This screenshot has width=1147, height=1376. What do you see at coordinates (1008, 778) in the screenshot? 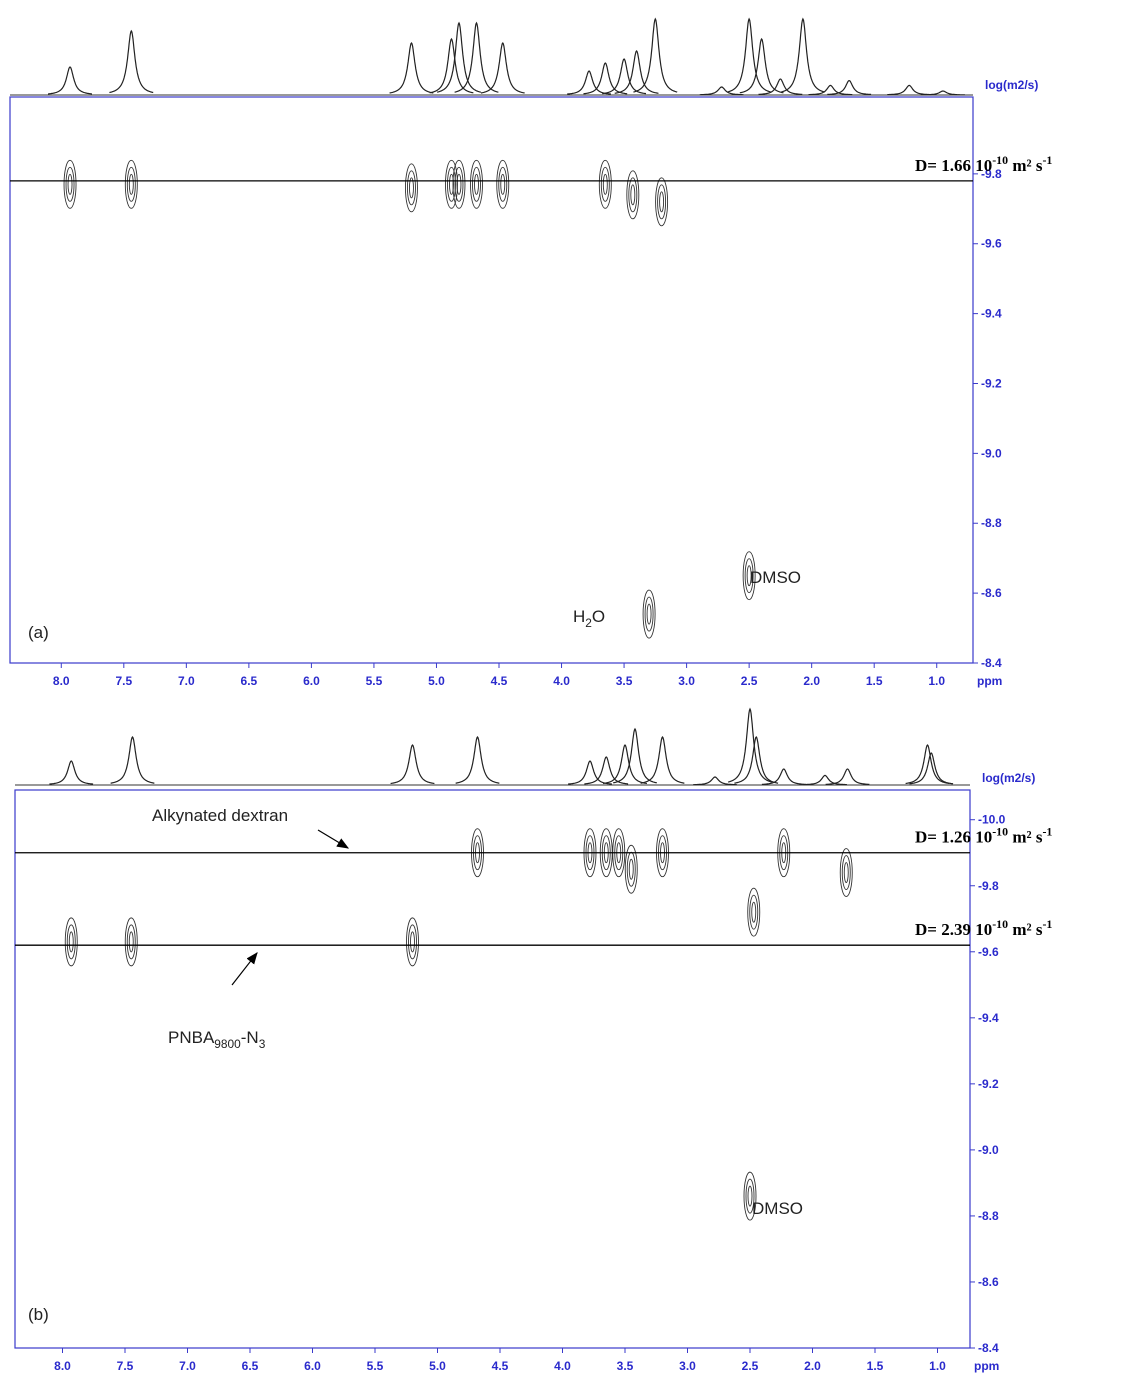
I see `y-axis-label: log(m2/s)` at bounding box center [1008, 778].